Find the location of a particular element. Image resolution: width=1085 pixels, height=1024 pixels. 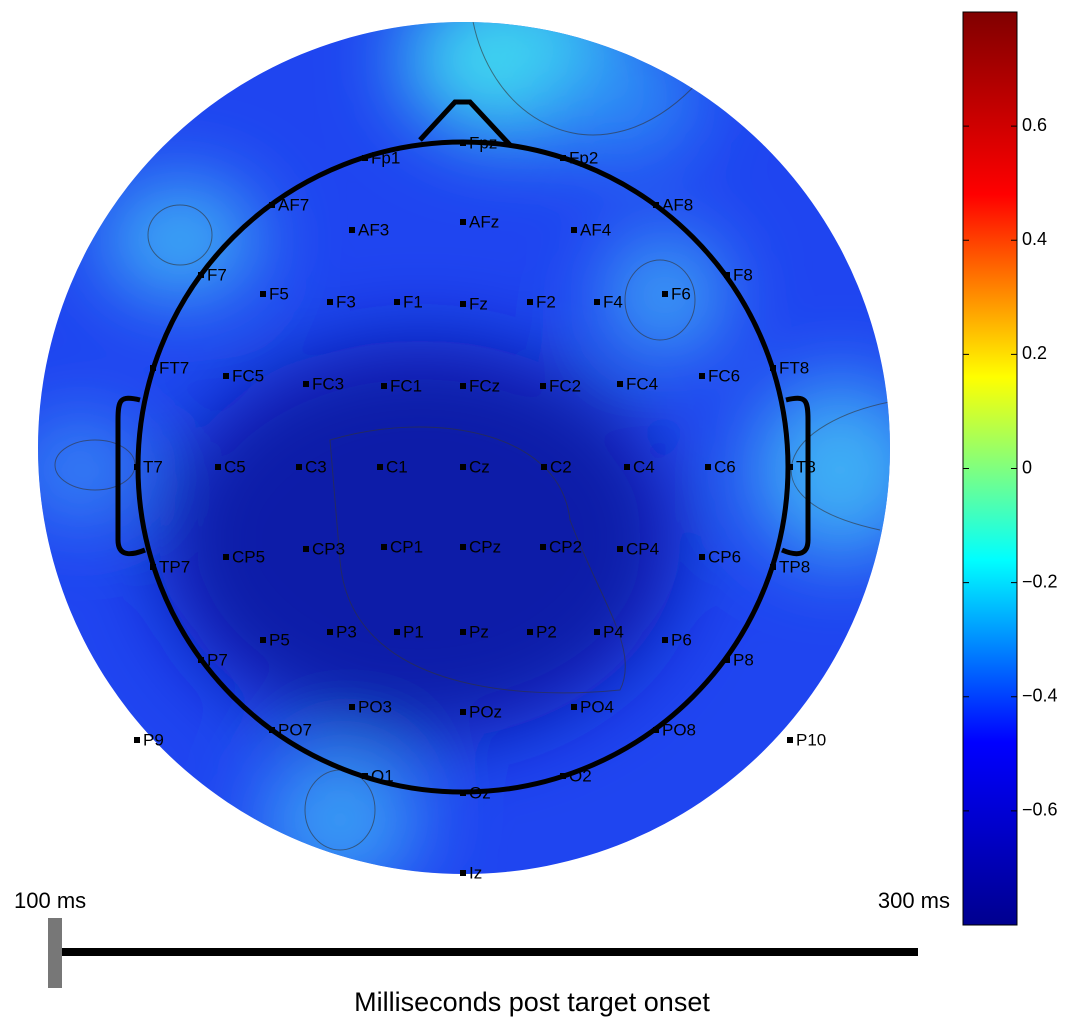

electrode-label: O1 is located at coordinates (382, 775).